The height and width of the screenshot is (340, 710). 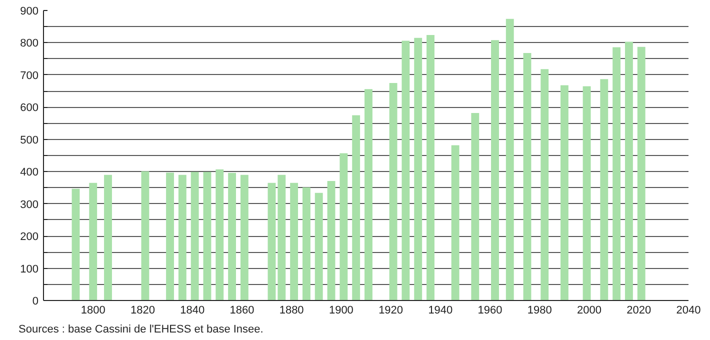 I want to click on source-note: Sources : base Cassini de l'EHESS et base Insee., so click(x=141, y=330).